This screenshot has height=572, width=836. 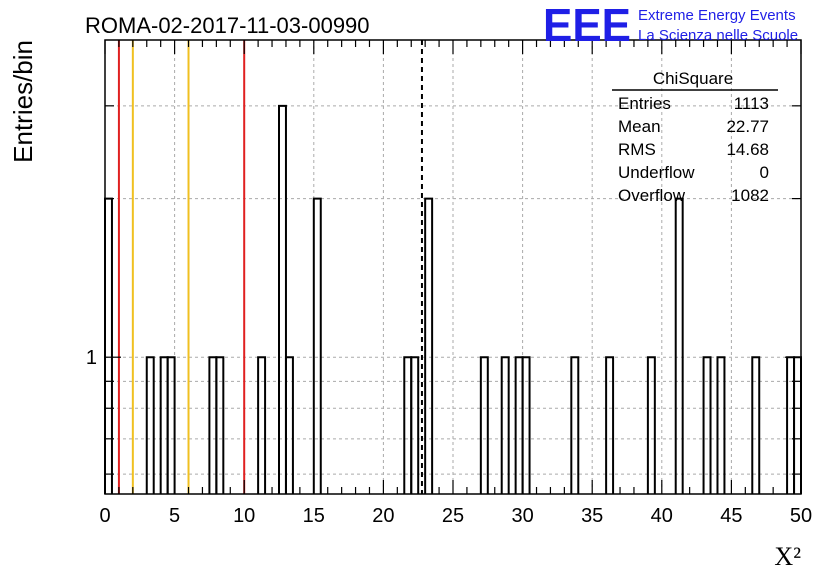 What do you see at coordinates (751, 103) in the screenshot?
I see `stats-value: 1113` at bounding box center [751, 103].